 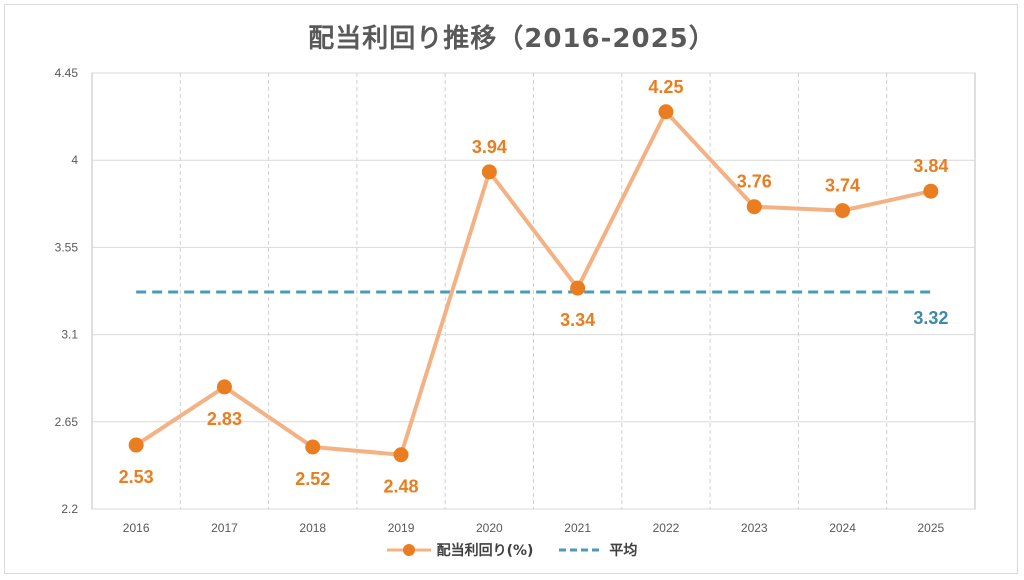 What do you see at coordinates (842, 186) in the screenshot?
I see `data-label: 3.74` at bounding box center [842, 186].